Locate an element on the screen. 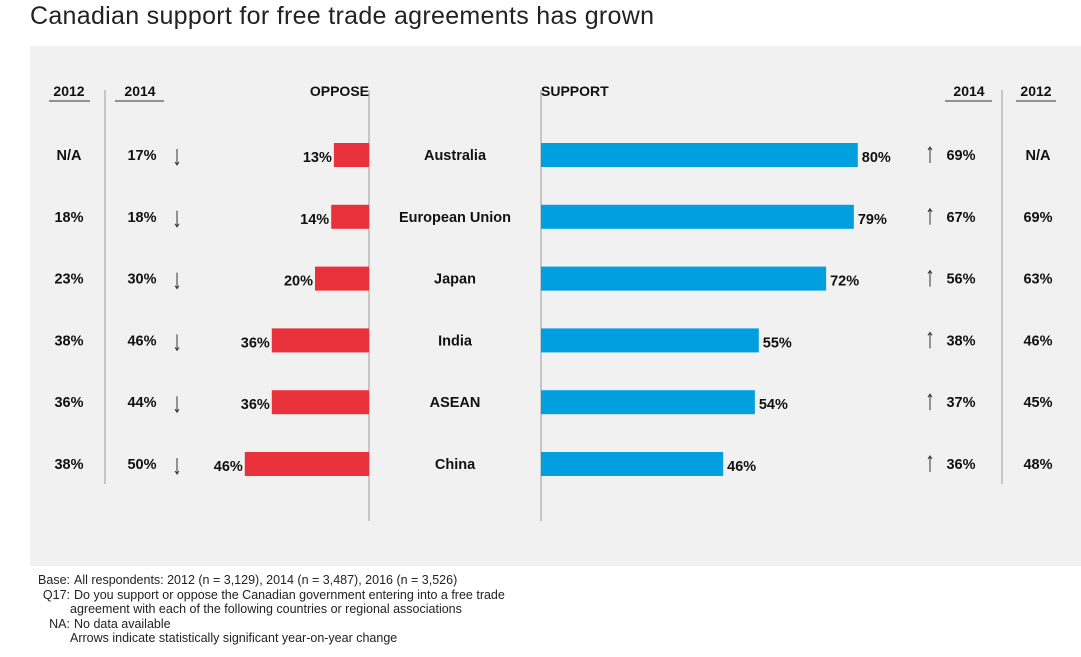  support-2014-european-union: 67% is located at coordinates (960, 218).